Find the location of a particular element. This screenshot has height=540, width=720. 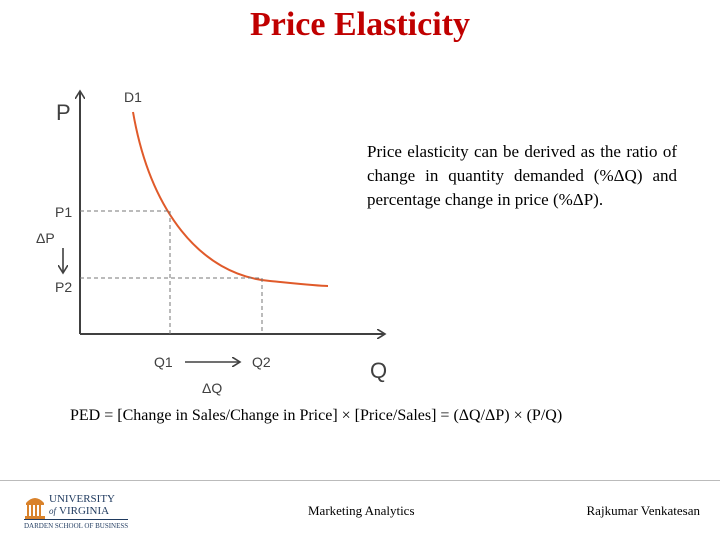

delta-q-label: ΔQ is located at coordinates (212, 388).